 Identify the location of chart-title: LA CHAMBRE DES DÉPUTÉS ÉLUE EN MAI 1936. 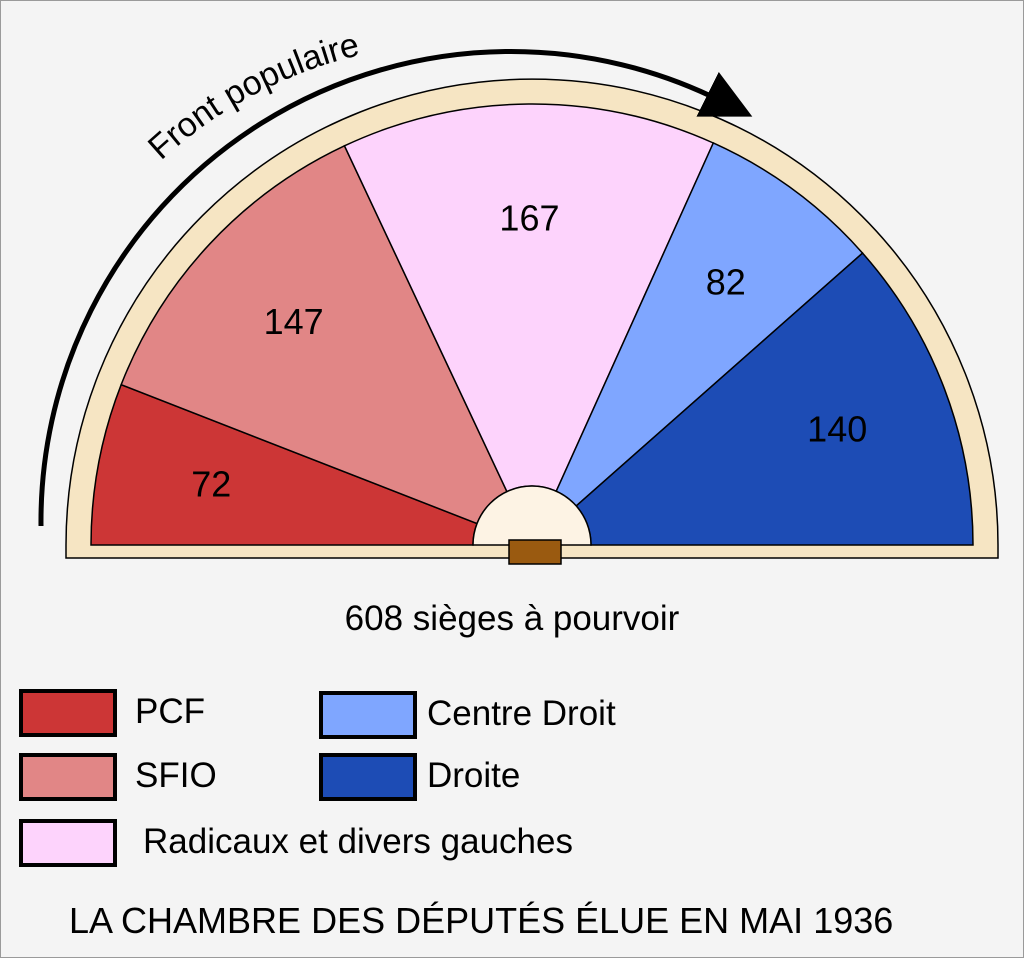
(481, 920).